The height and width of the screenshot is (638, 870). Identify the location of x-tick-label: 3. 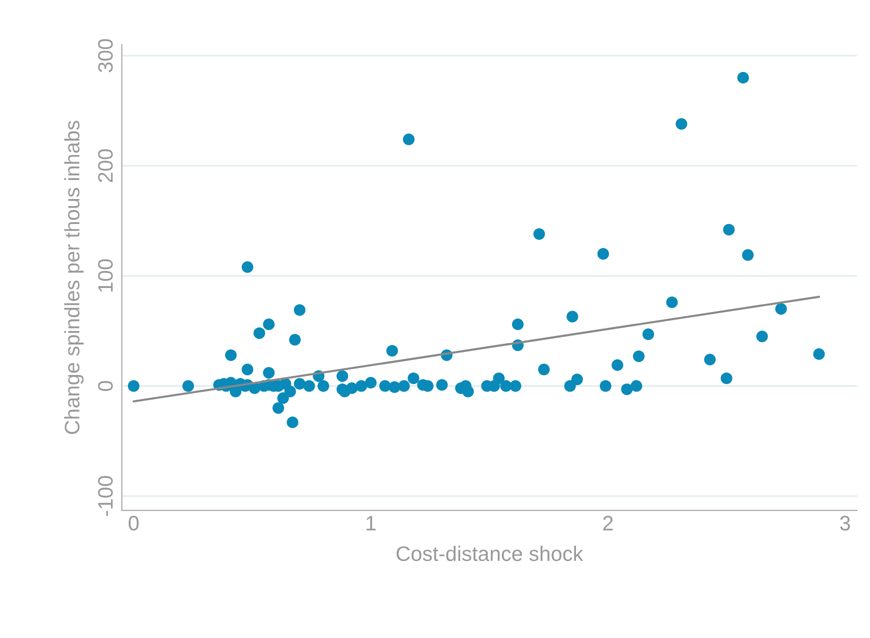
(845, 523).